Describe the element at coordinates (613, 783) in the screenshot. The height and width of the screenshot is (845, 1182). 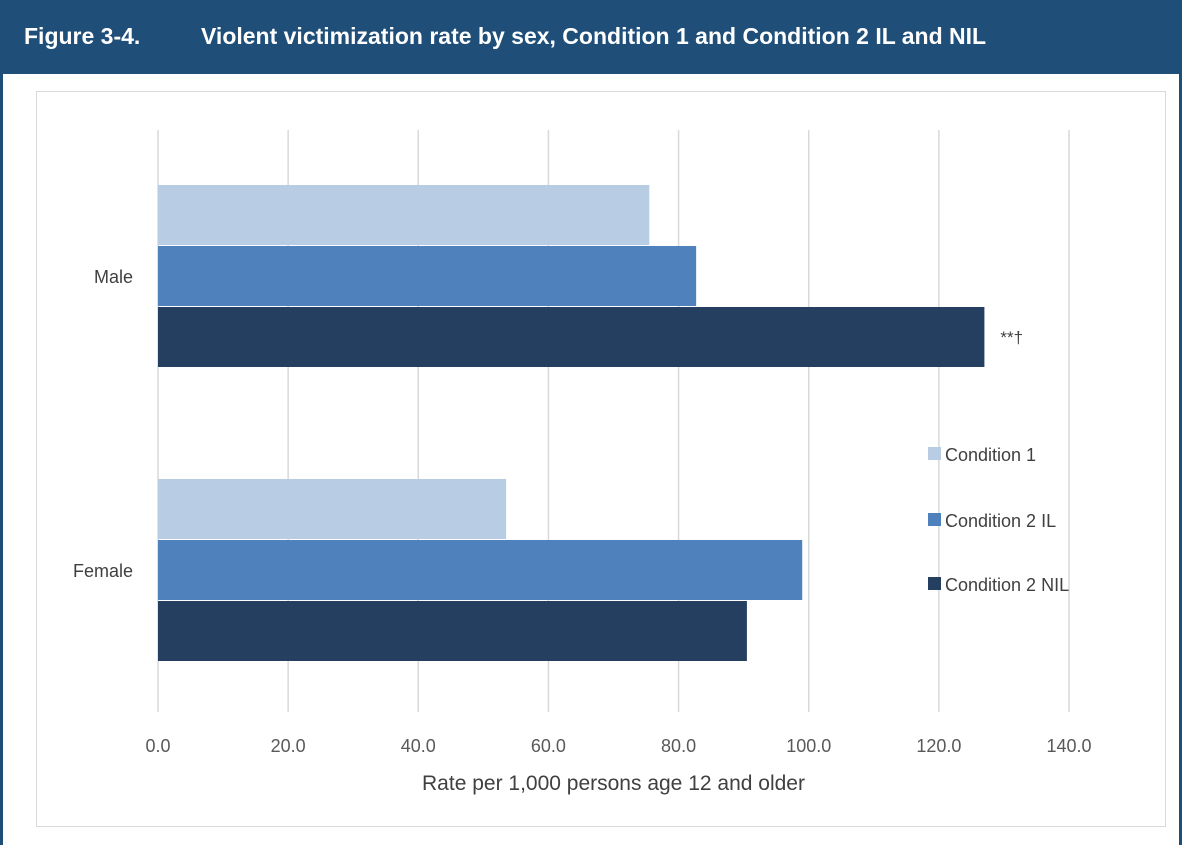
I see `x-axis-title: Rate per 1,000 persons age 12 and older` at that location.